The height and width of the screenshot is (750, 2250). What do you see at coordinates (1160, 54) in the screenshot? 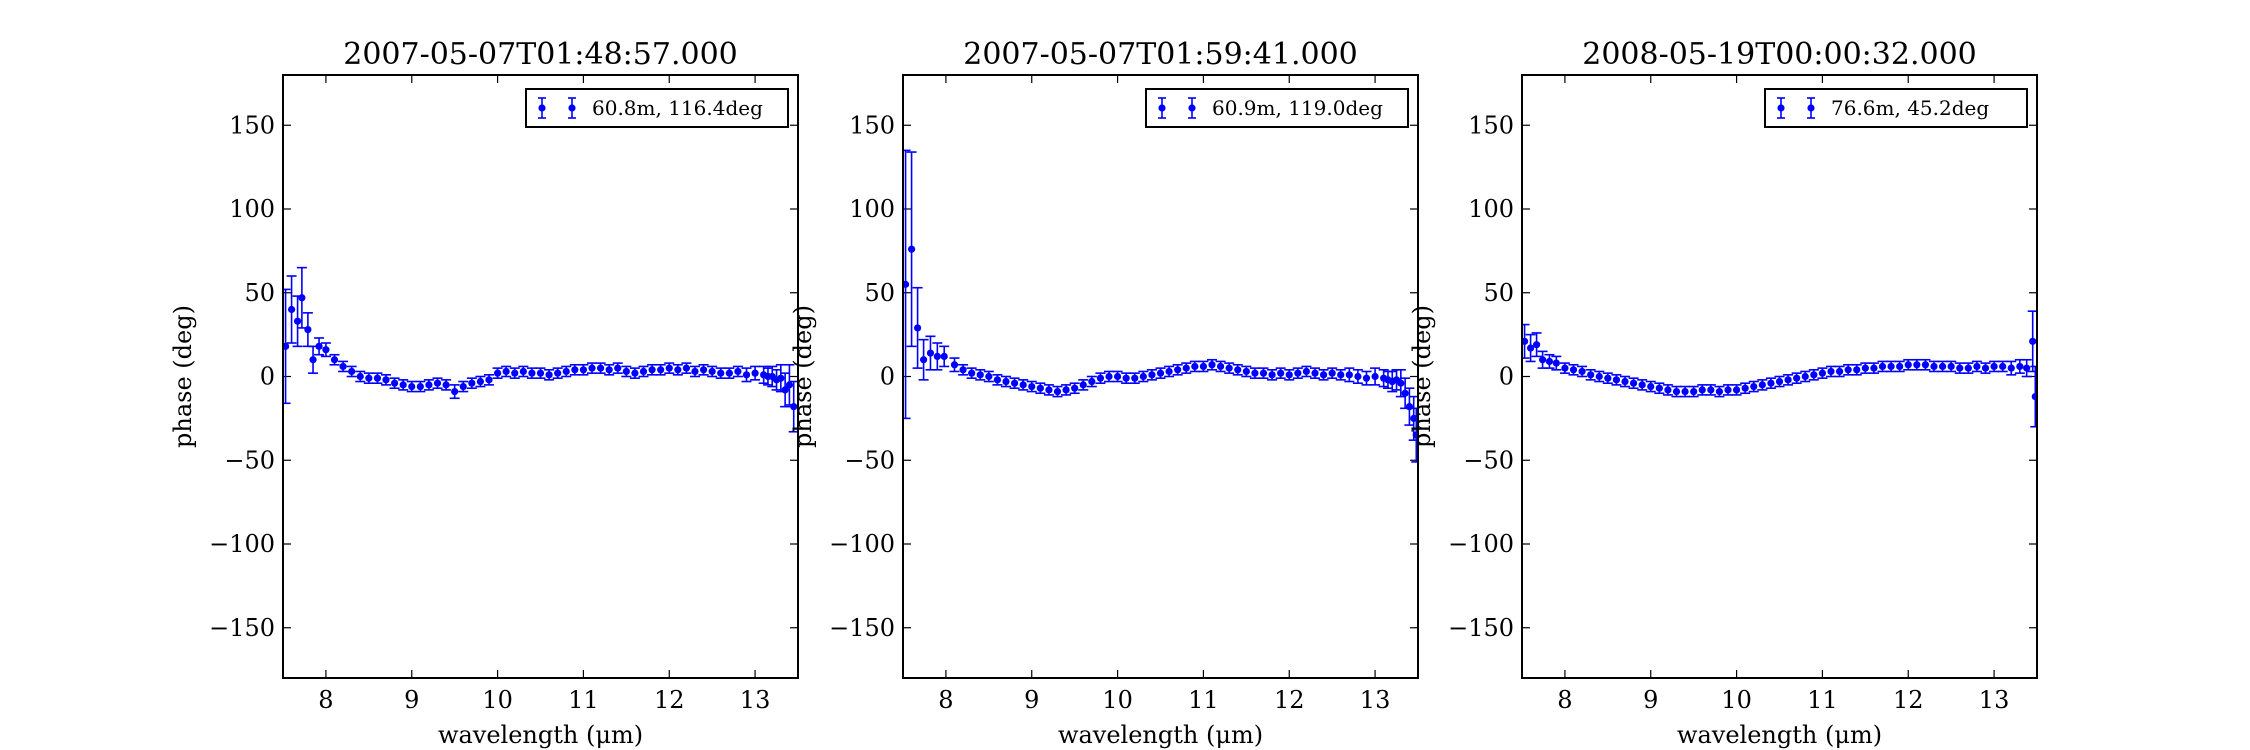
I see `chart-title: 2007-05-07T01:59:41.000` at bounding box center [1160, 54].